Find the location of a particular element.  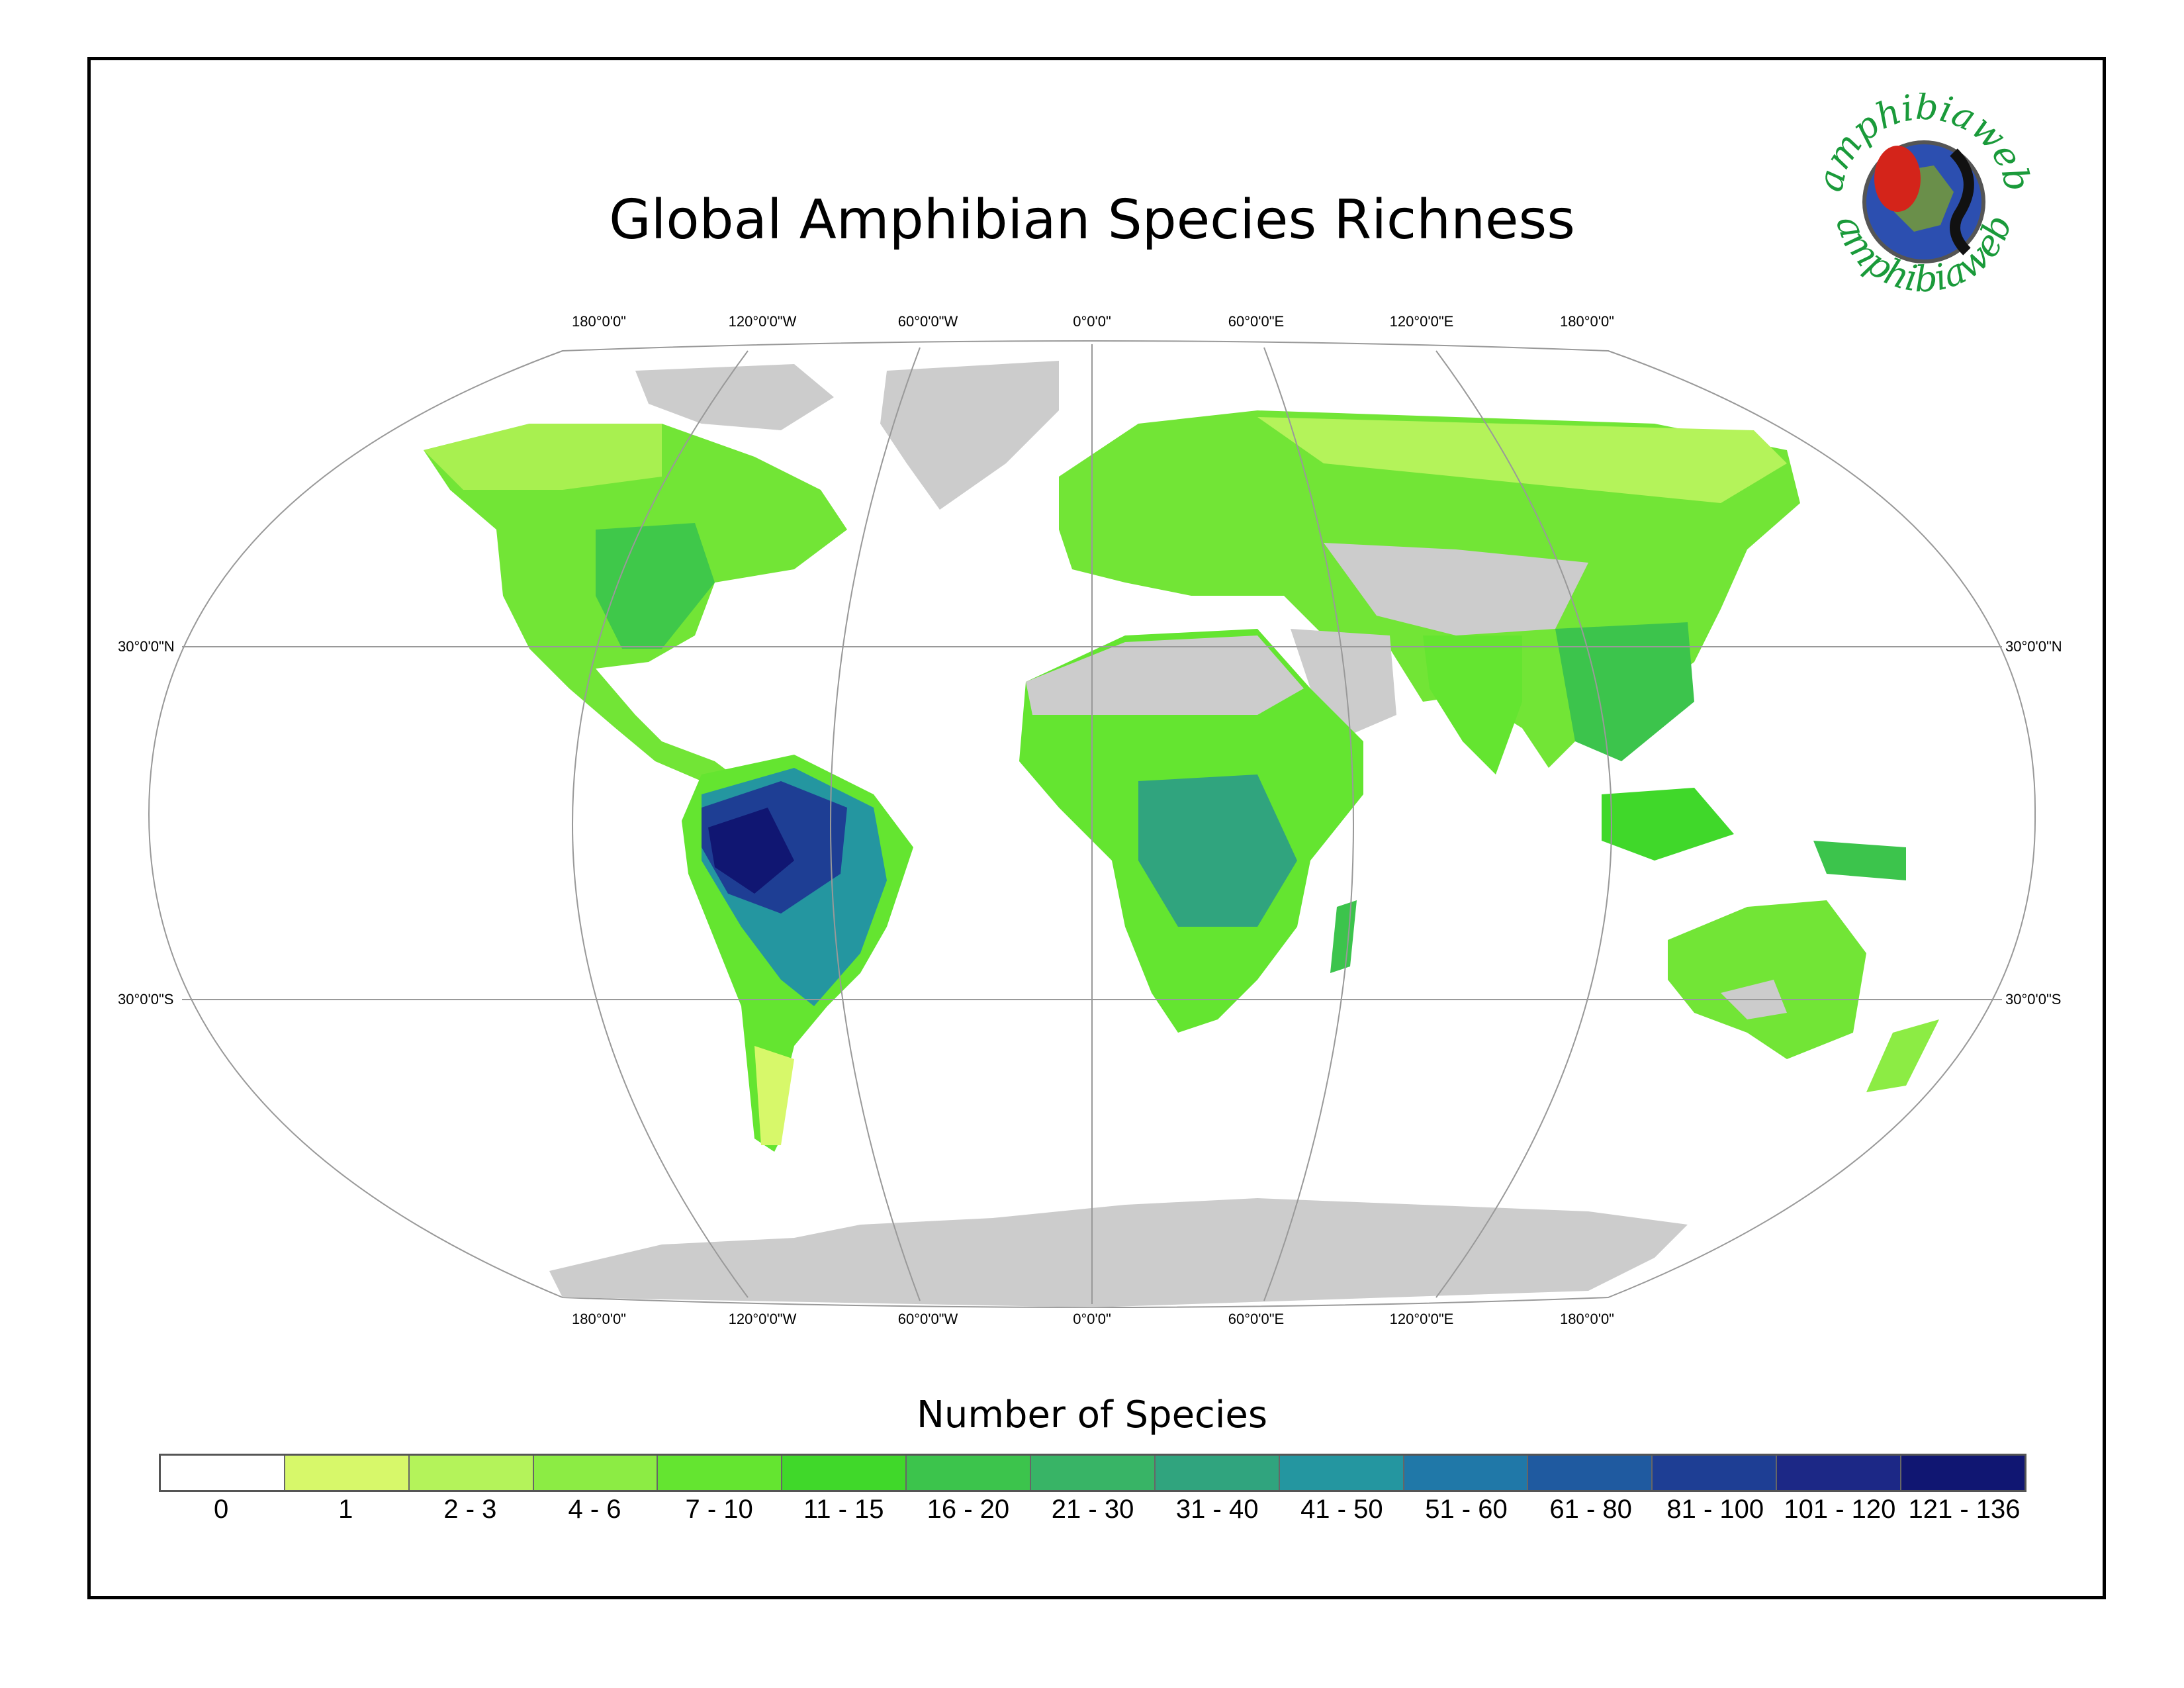

legend-label: 41 - 50 is located at coordinates (1341, 1509).